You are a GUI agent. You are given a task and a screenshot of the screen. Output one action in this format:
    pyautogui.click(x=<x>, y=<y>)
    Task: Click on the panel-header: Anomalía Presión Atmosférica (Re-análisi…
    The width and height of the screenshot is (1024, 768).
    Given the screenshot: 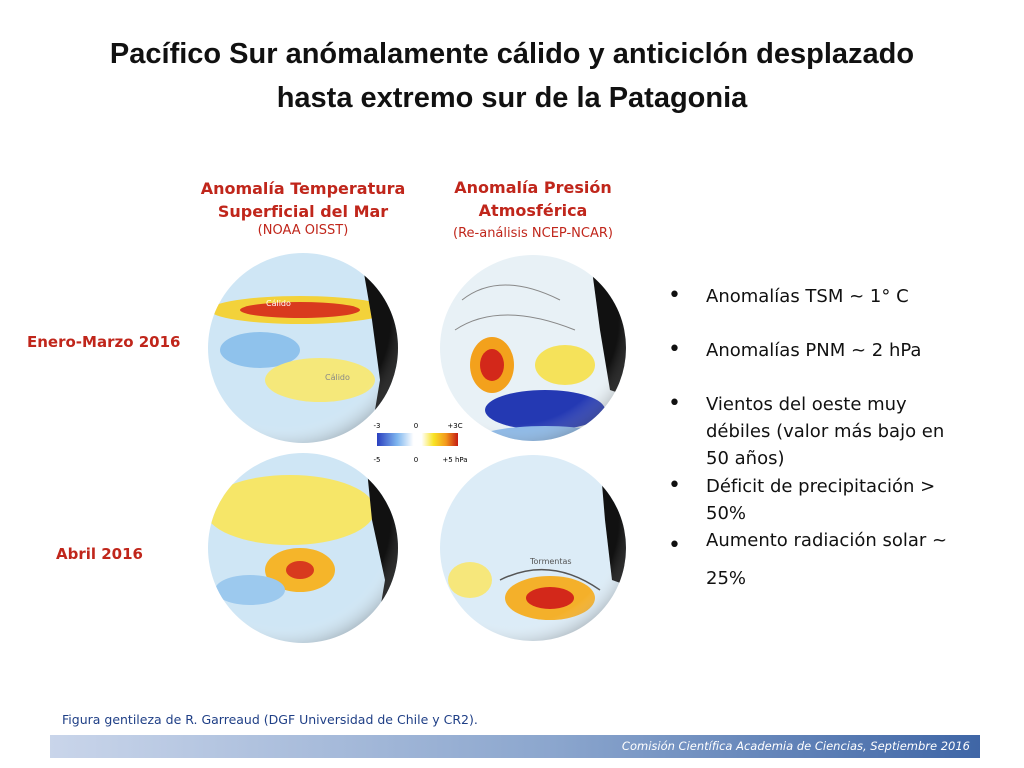 What is the action you would take?
    pyautogui.click(x=533, y=208)
    